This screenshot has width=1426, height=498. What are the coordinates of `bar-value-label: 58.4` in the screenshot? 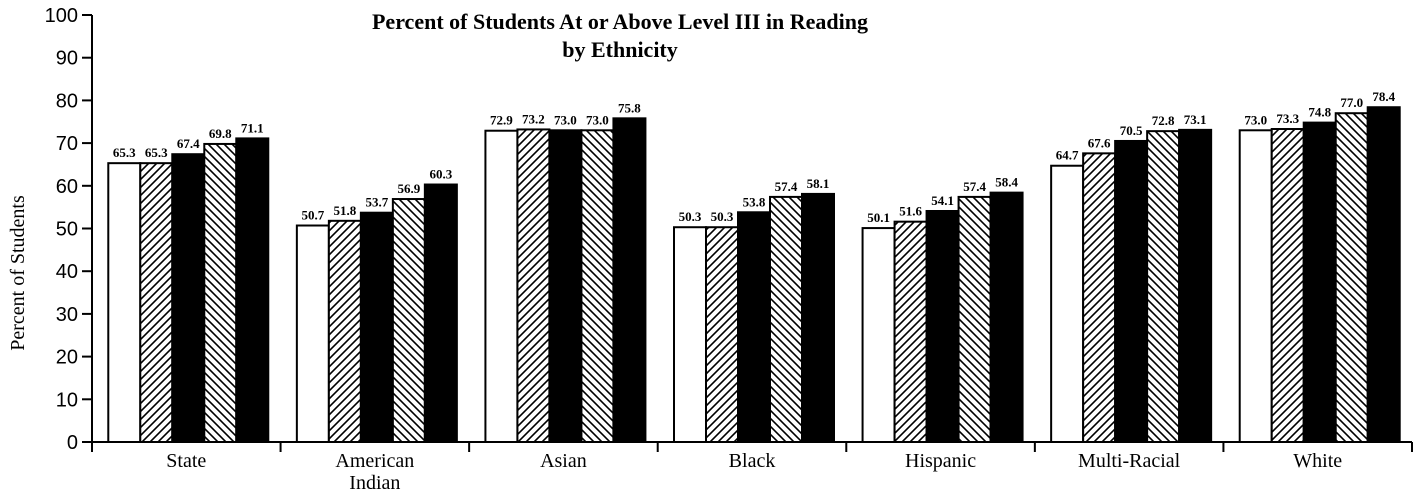 It's located at (1006, 182).